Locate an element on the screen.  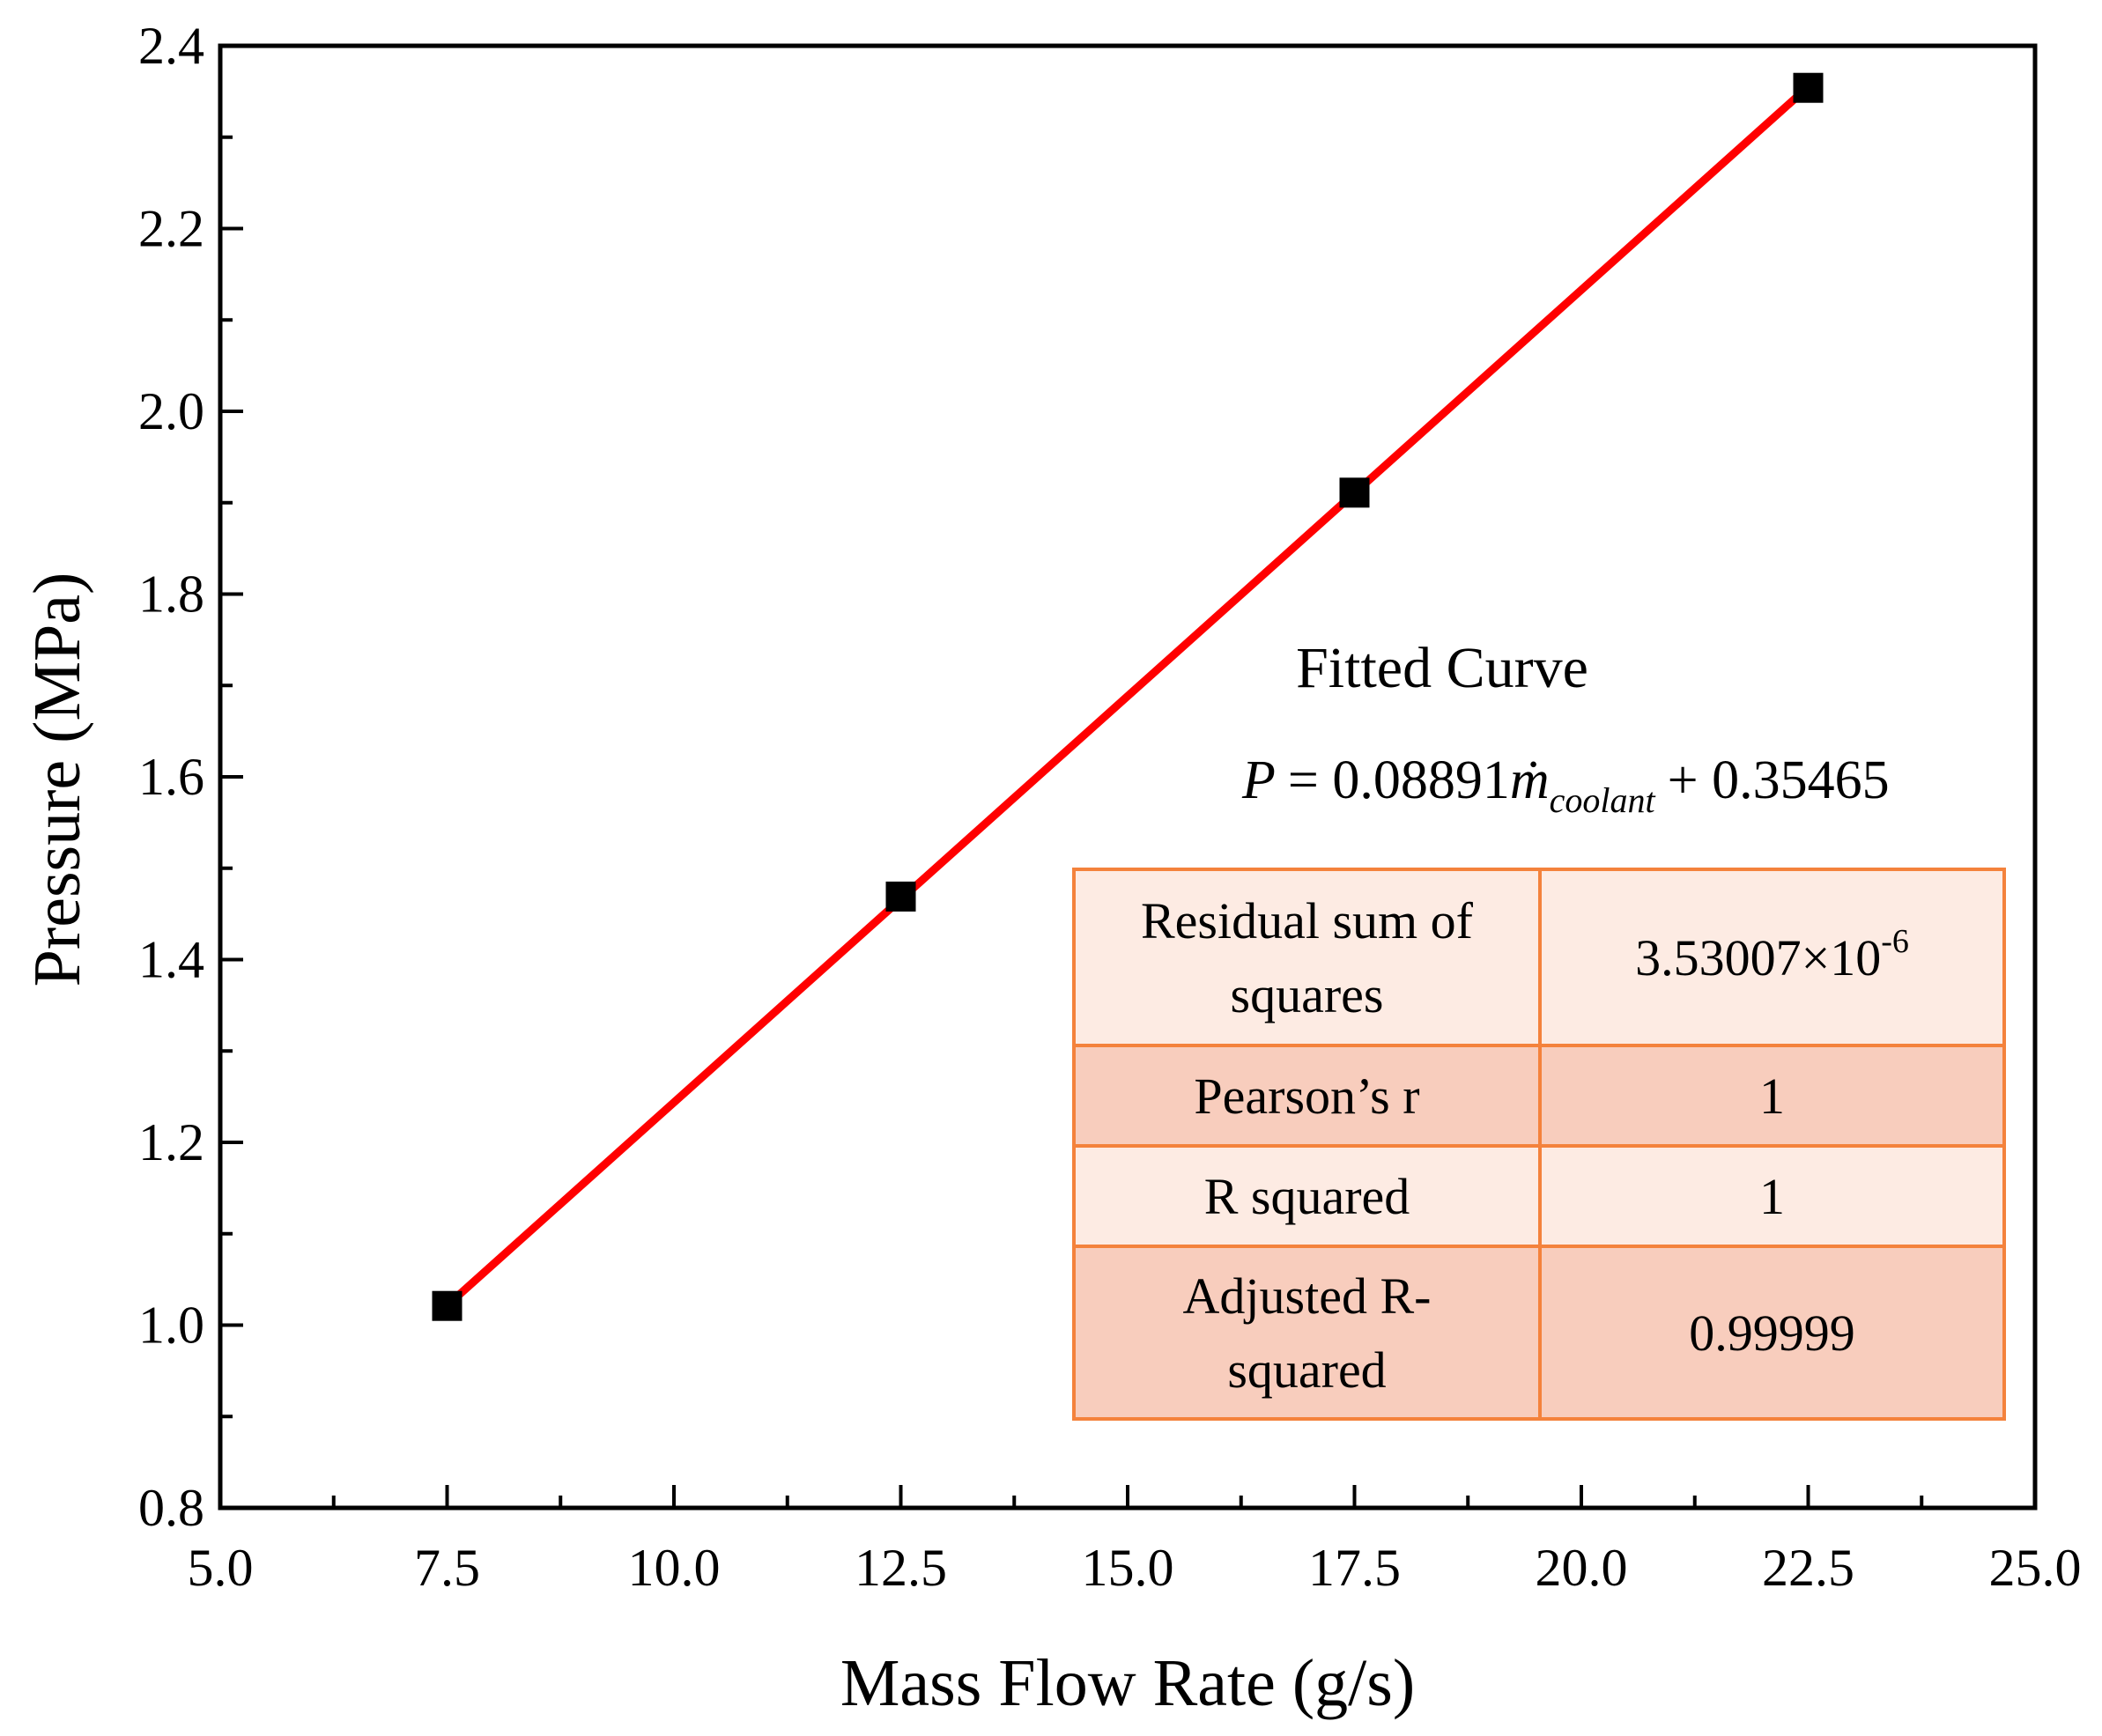
y-tick-label-1.6: 1.6 is located at coordinates (171, 777).